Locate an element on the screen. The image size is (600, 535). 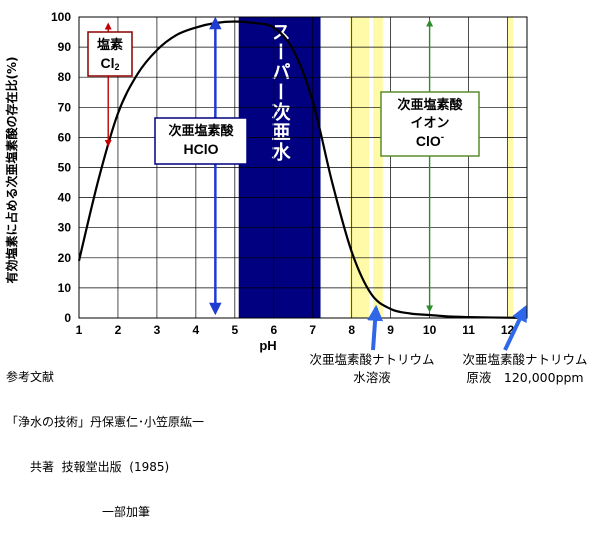
y-tick-label: 70 is located at coordinates (65, 107).